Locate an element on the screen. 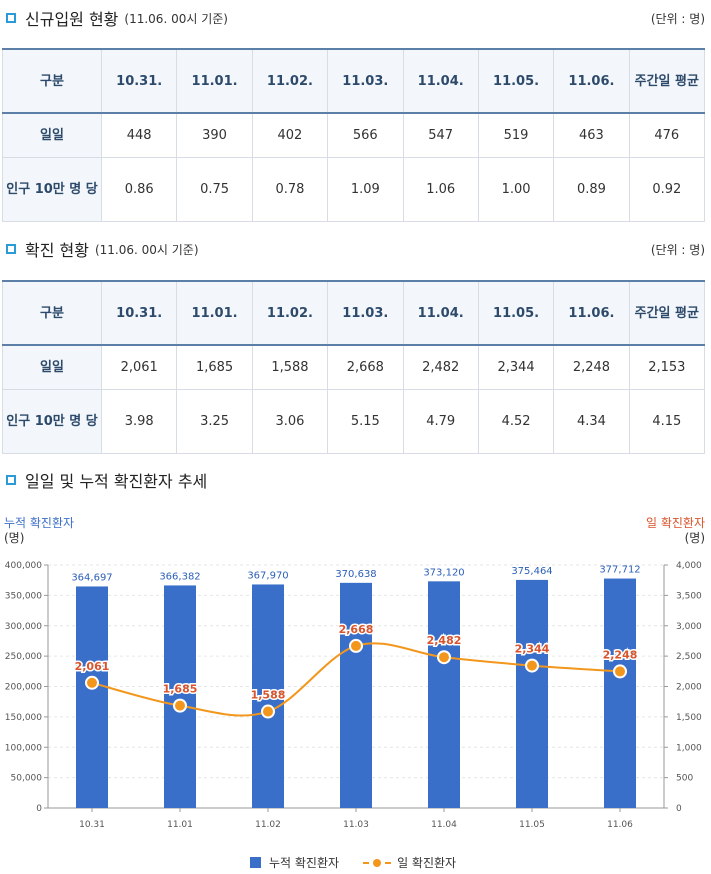 The image size is (711, 874). left-axis-label: 누적 확진환자 is located at coordinates (39, 523).